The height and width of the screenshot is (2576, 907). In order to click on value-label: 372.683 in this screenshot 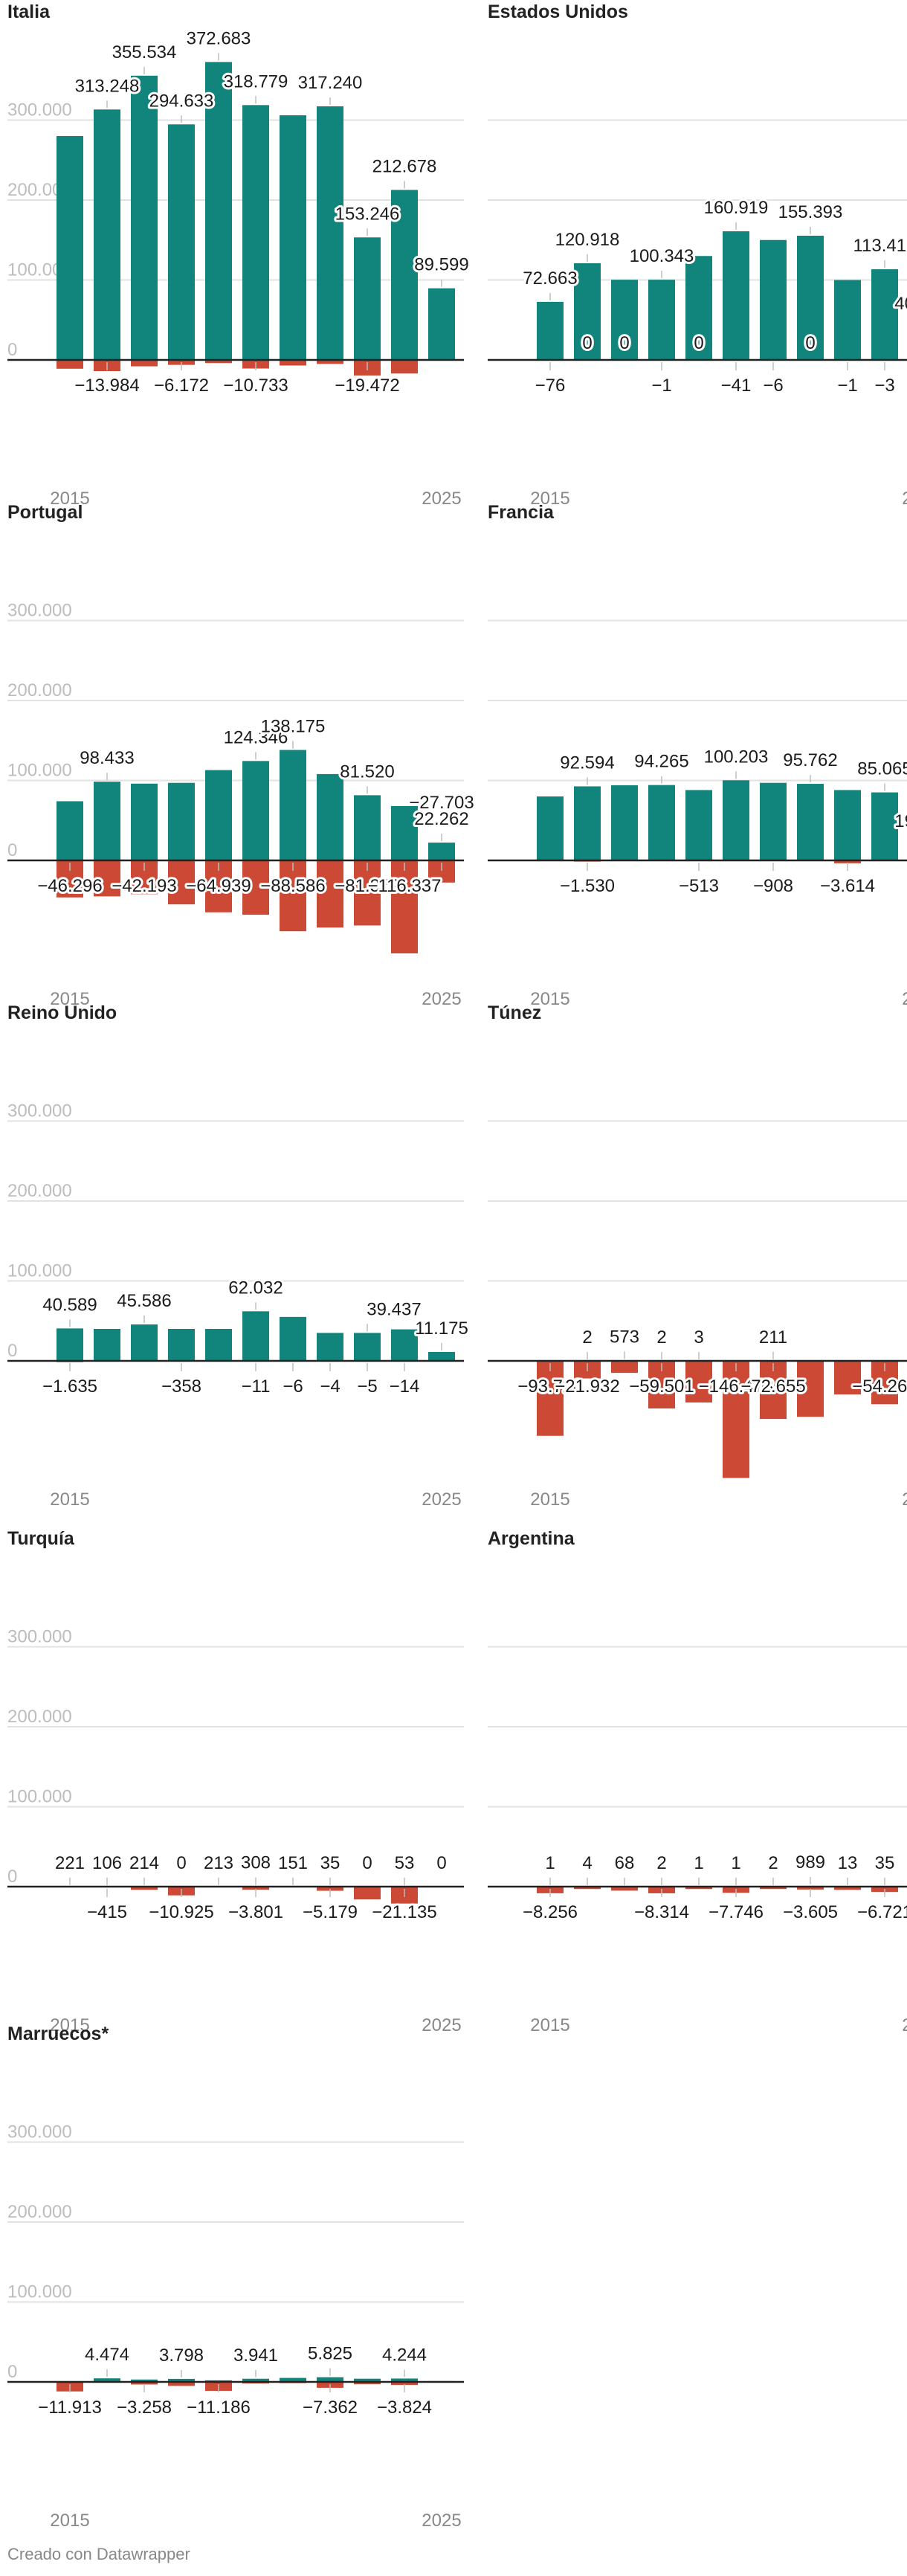, I will do `click(219, 38)`.